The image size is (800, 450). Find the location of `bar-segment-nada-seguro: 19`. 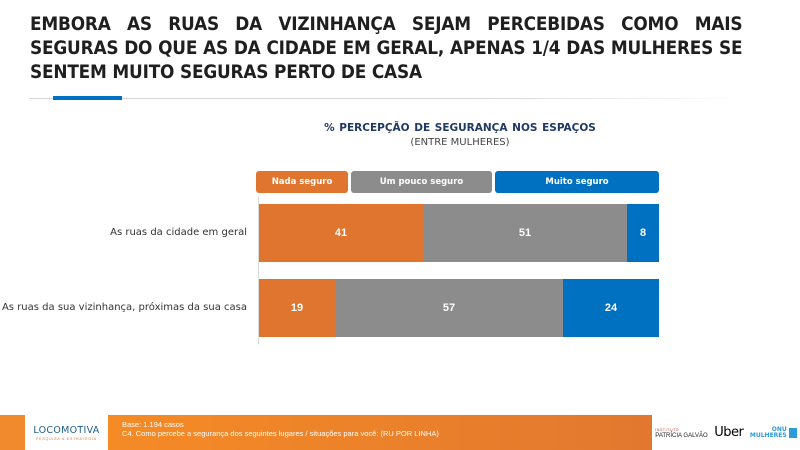

bar-segment-nada-seguro: 19 is located at coordinates (297, 308).